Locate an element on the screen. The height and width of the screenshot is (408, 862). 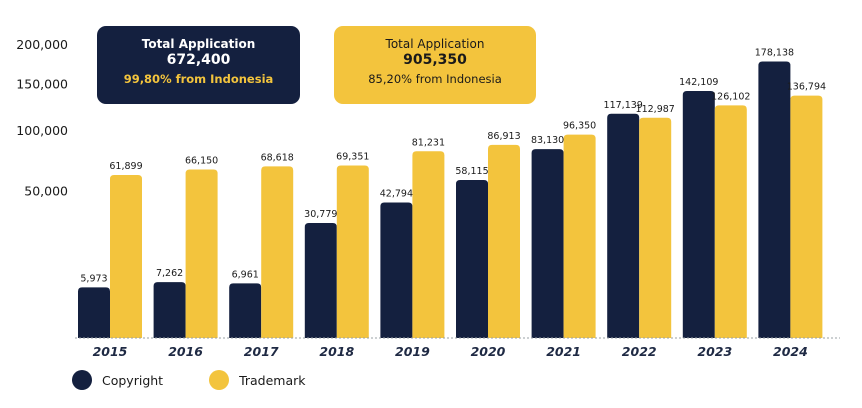
data-label-copyright-2020: 58,115 is located at coordinates (471, 171).